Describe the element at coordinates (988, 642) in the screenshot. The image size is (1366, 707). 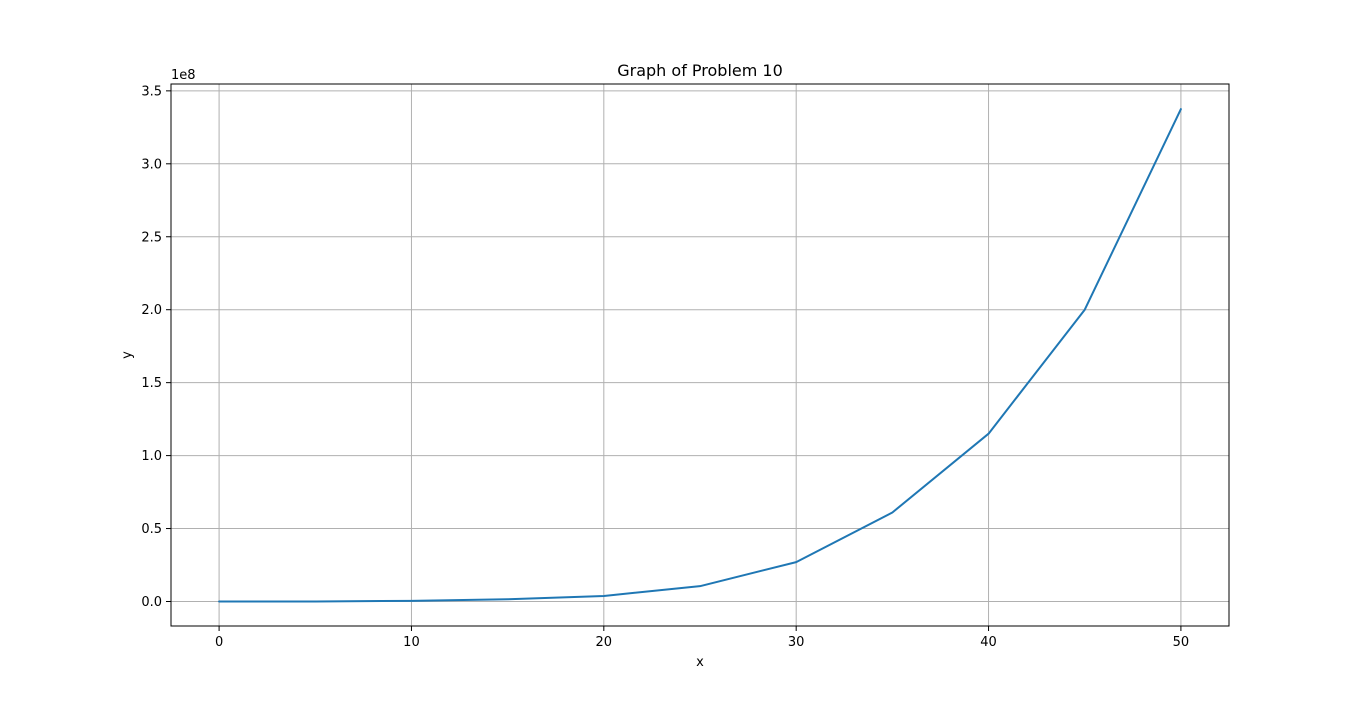
I see `x-tick-label: 40` at that location.